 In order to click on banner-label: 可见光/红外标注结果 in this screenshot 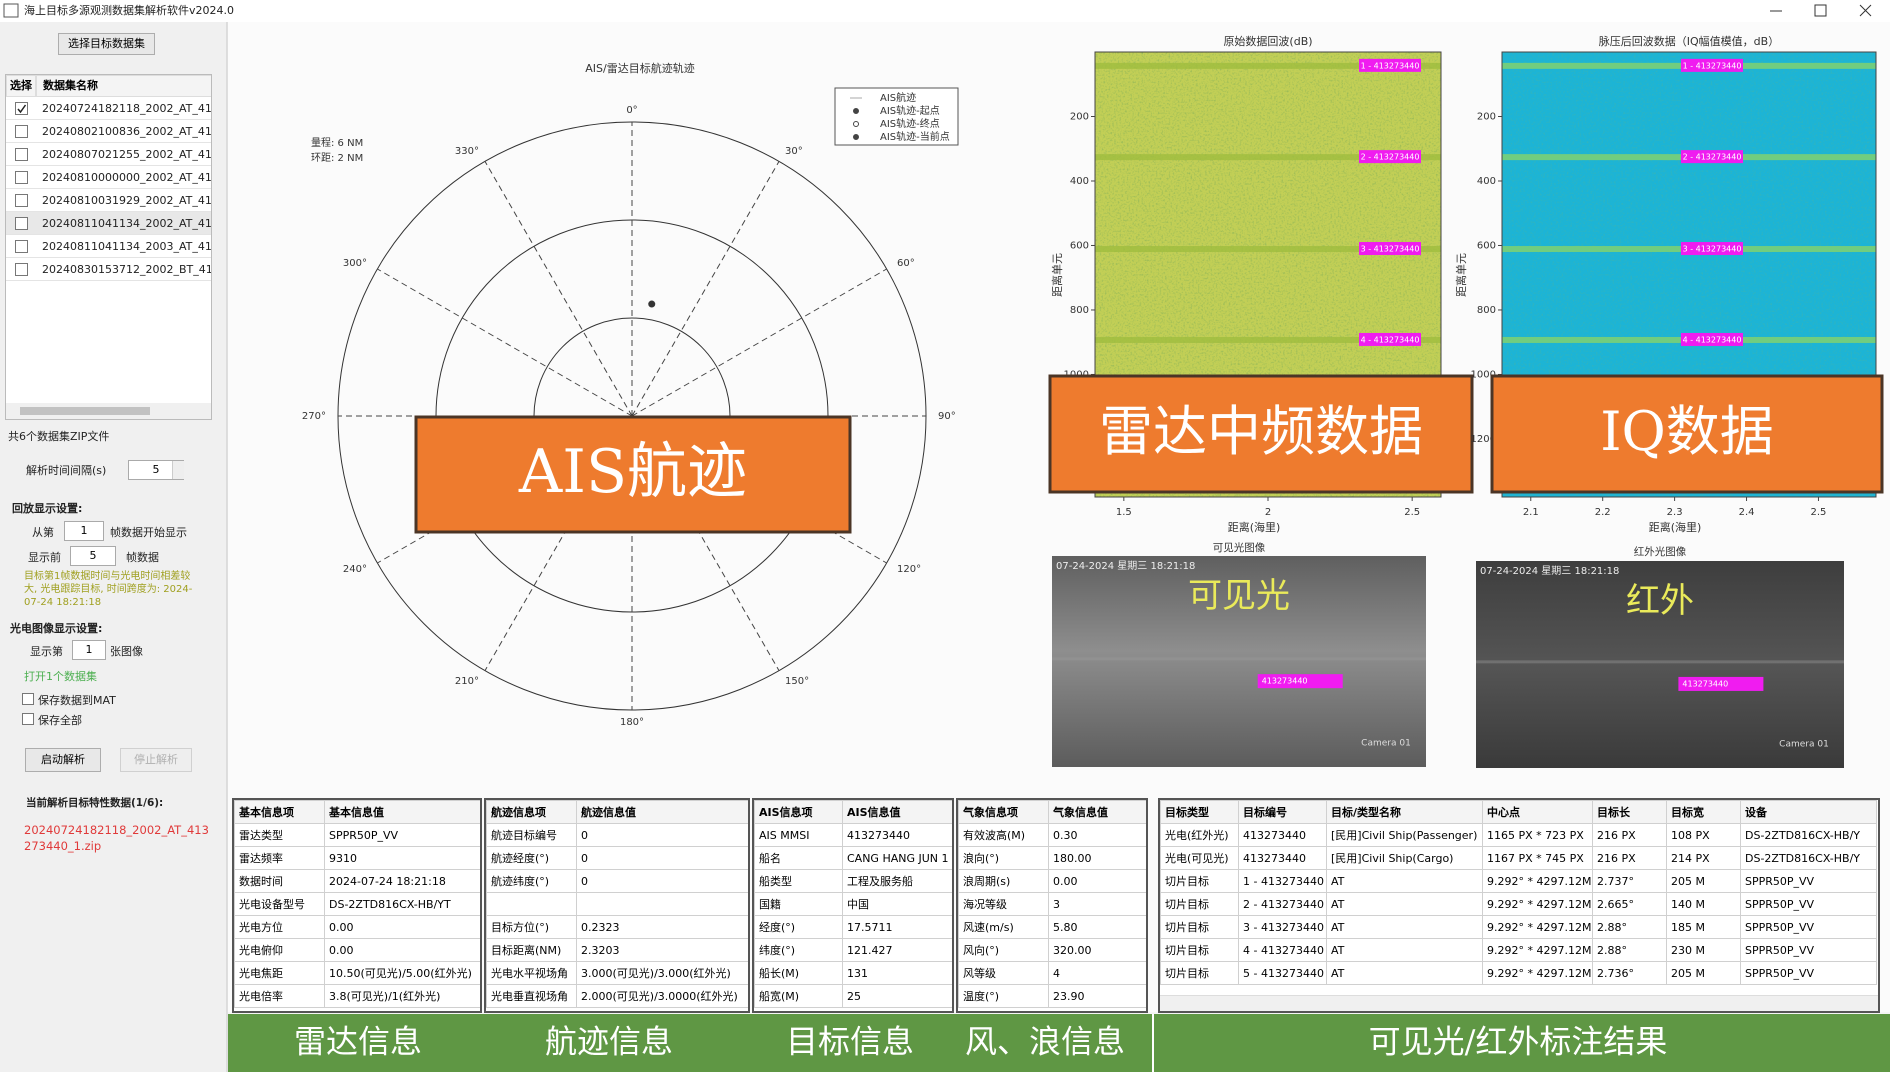, I will do `click(1518, 1042)`.